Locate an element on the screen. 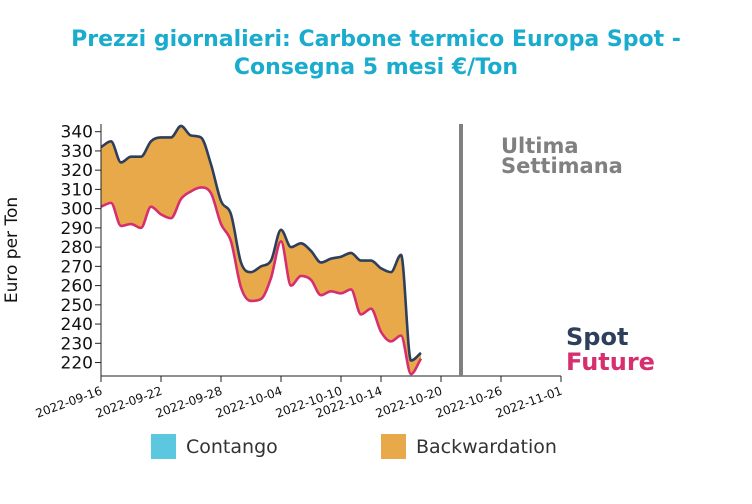 The height and width of the screenshot is (504, 752). x-tick-label: 2022-09-22 is located at coordinates (129, 402).